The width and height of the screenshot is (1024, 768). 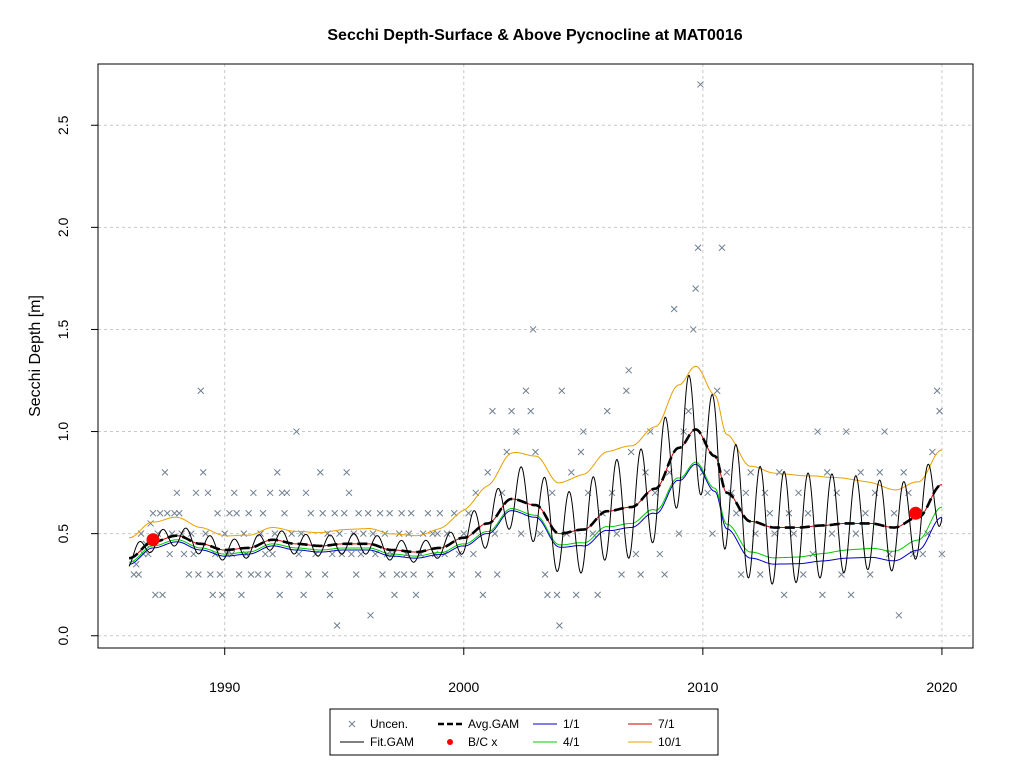 What do you see at coordinates (702, 687) in the screenshot?
I see `x-tick-label-2010: 2010` at bounding box center [702, 687].